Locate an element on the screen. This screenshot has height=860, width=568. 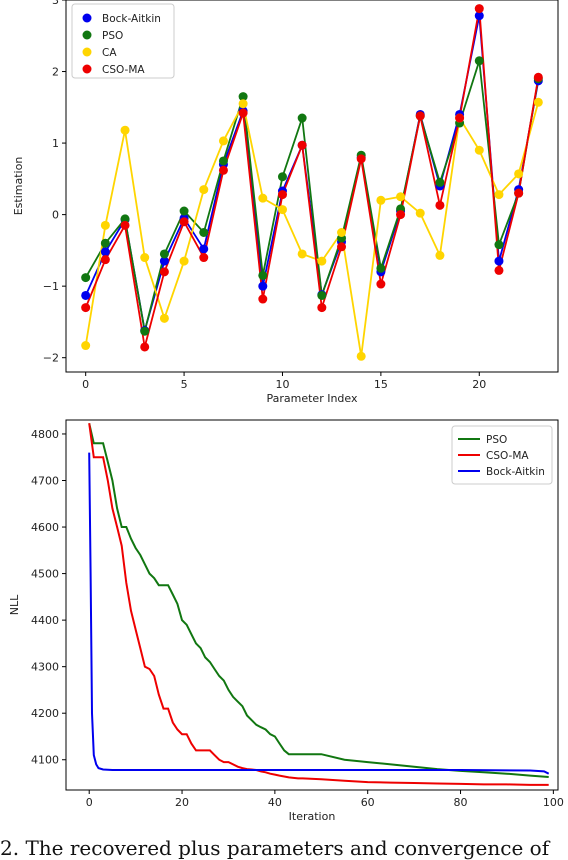
plot1-y-tick-label: 4300 is located at coordinates (45, 667).